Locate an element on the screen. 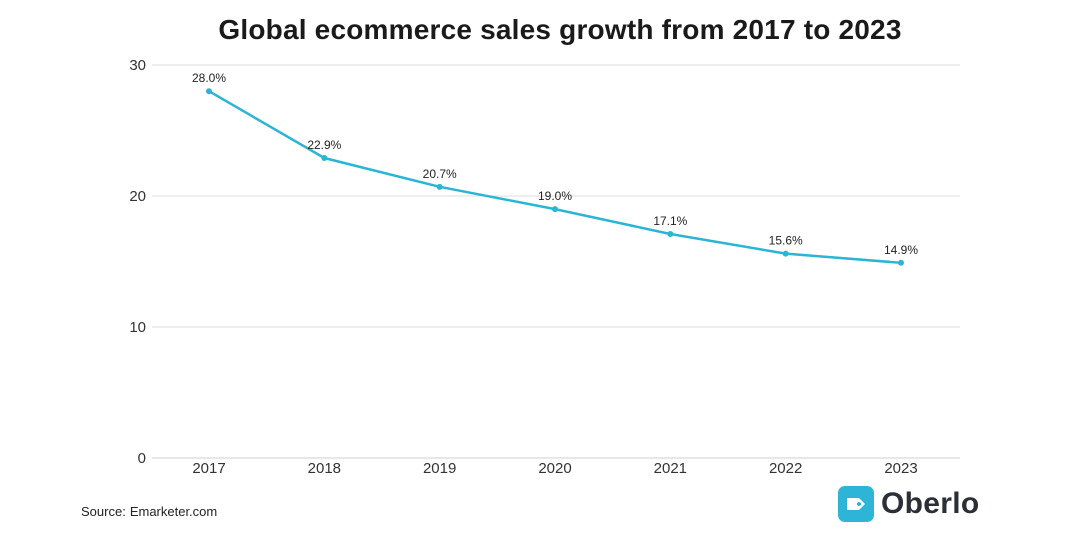  data-point-2018 is located at coordinates (324, 158).